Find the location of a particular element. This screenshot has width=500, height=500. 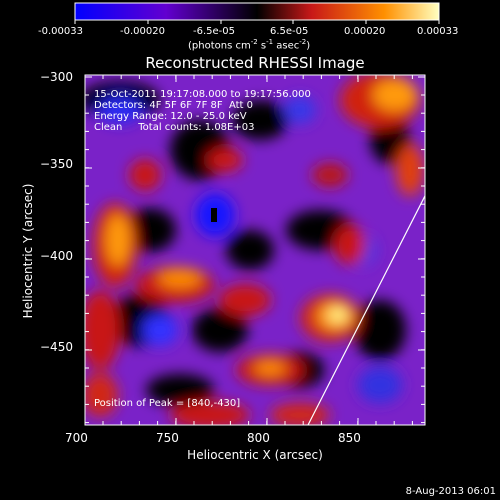

colorbar-tick-label: 6.5e-05 is located at coordinates (289, 31).